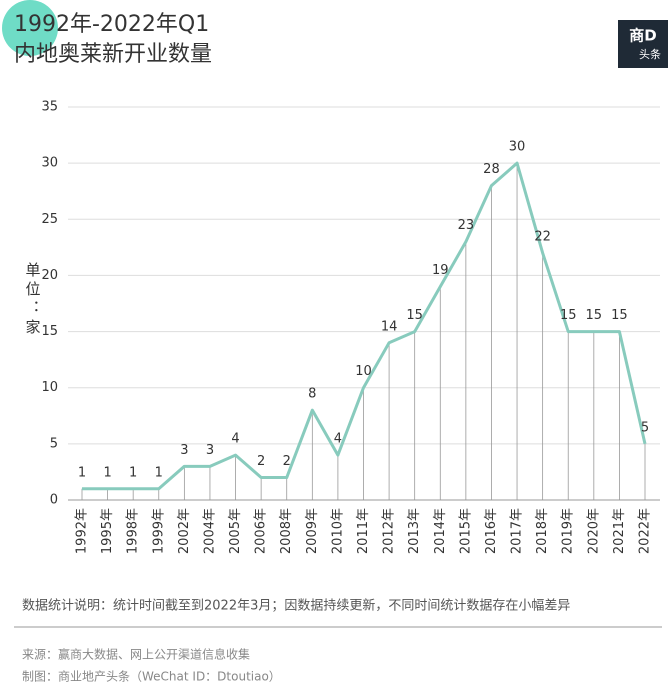 This screenshot has height=691, width=670. I want to click on source: 制图：商业地产头条（WeChat ID：Dtoutiao）, so click(151, 676).